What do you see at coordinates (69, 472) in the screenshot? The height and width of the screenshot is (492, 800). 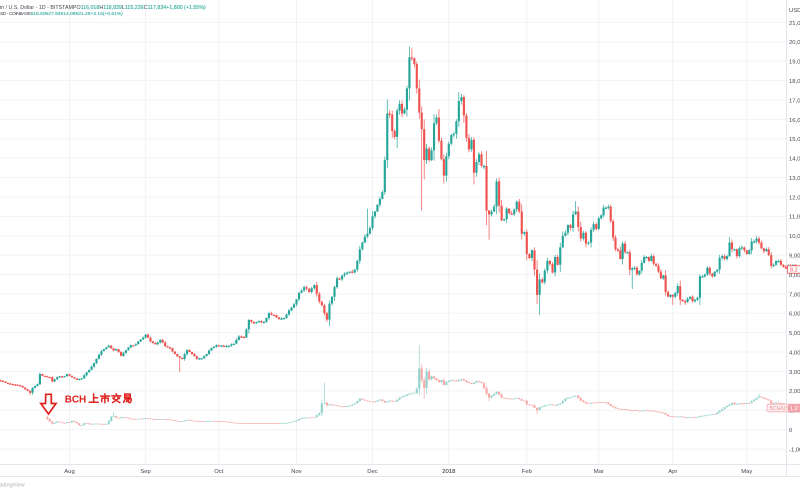 I see `svg-text: Aug` at bounding box center [69, 472].